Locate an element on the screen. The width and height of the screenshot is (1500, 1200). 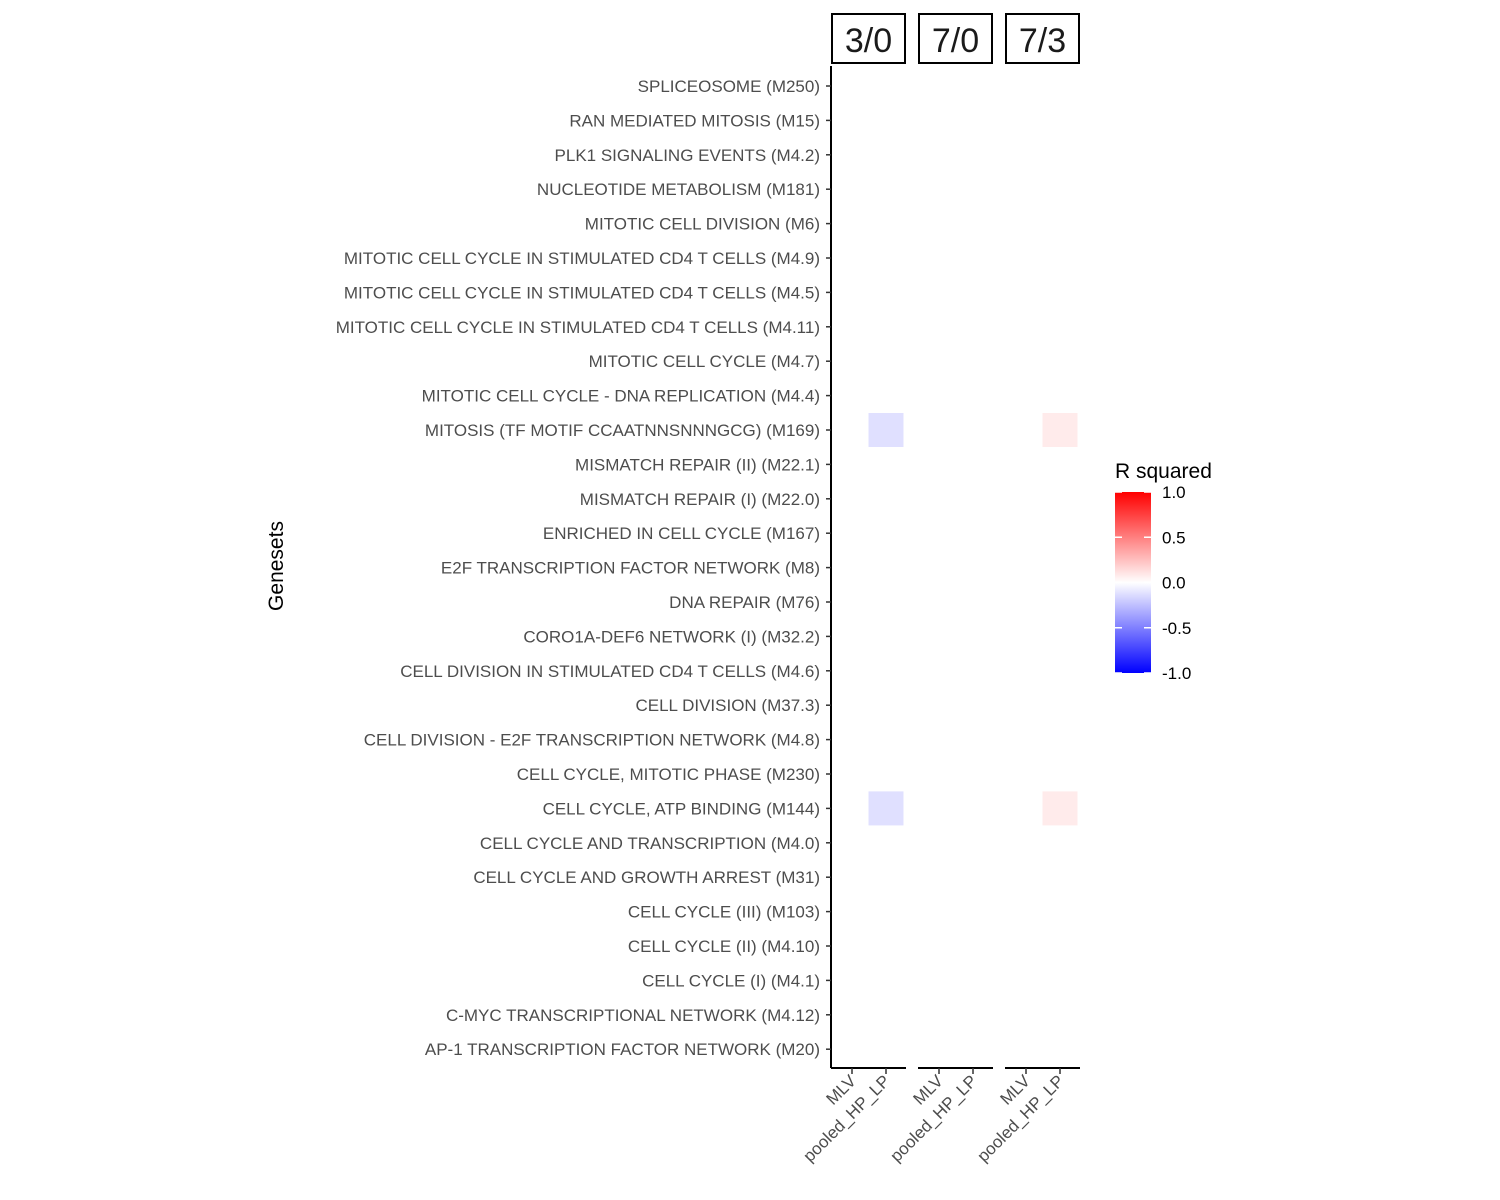
facet-label: 7/3 is located at coordinates (1042, 41).